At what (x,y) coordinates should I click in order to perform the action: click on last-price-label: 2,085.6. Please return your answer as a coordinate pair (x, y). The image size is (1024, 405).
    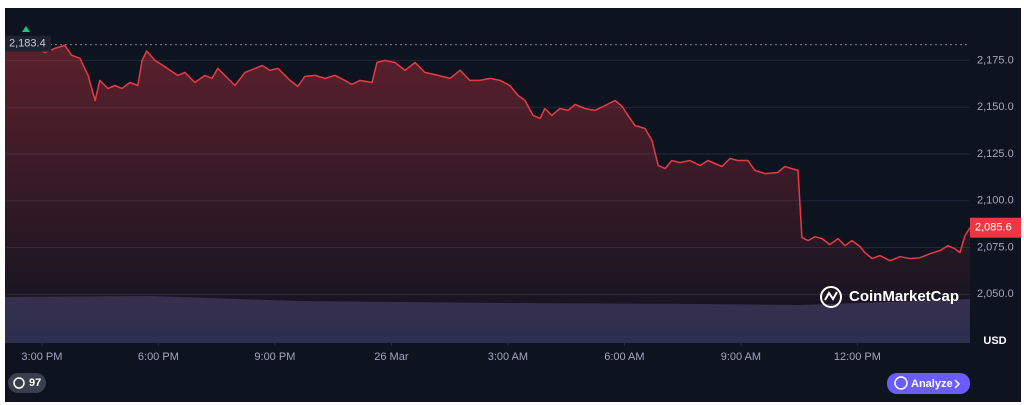
    Looking at the image, I should click on (993, 228).